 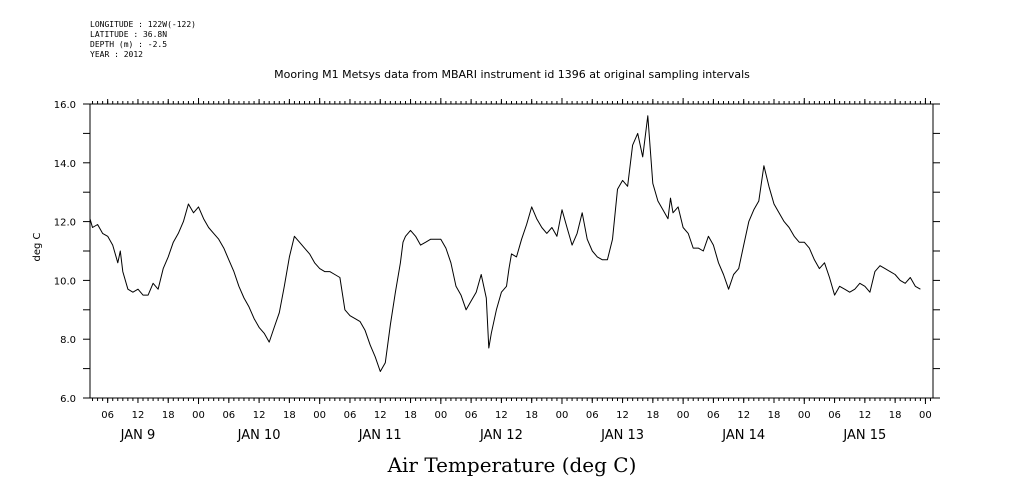 What do you see at coordinates (864, 435) in the screenshot?
I see `x-day-label: JAN 15` at bounding box center [864, 435].